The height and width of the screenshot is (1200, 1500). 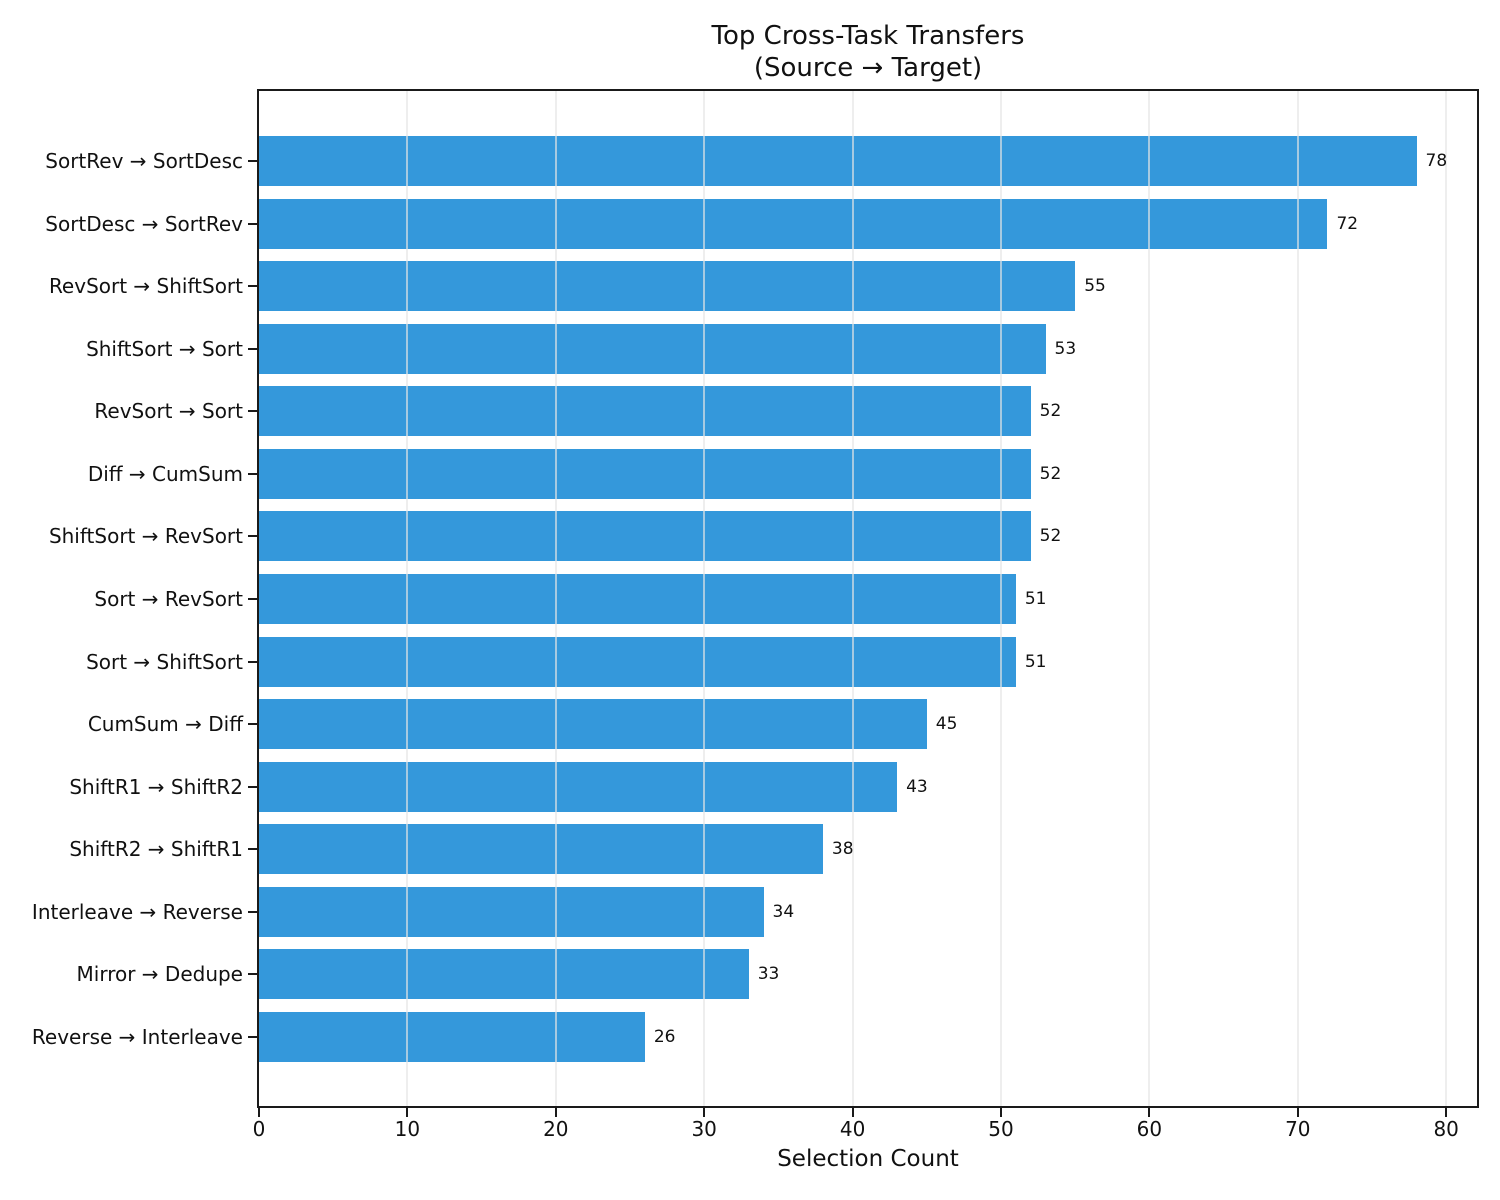 I want to click on x-axis-tick-label: 10, so click(x=407, y=1129).